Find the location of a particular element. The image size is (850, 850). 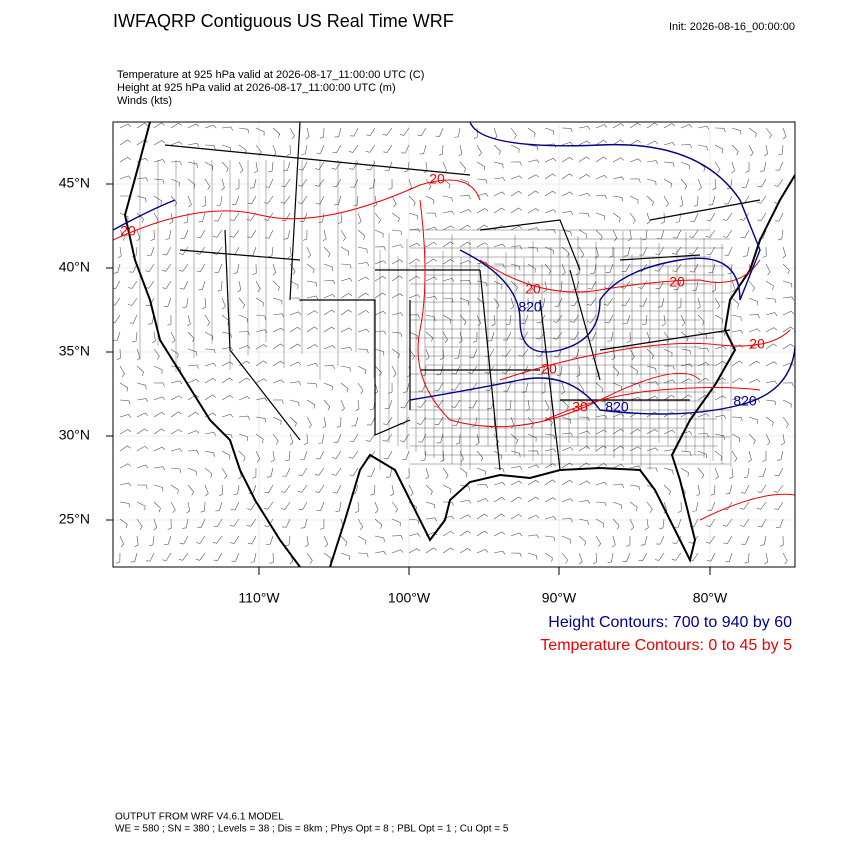

lon-label: 110°W is located at coordinates (259, 598).